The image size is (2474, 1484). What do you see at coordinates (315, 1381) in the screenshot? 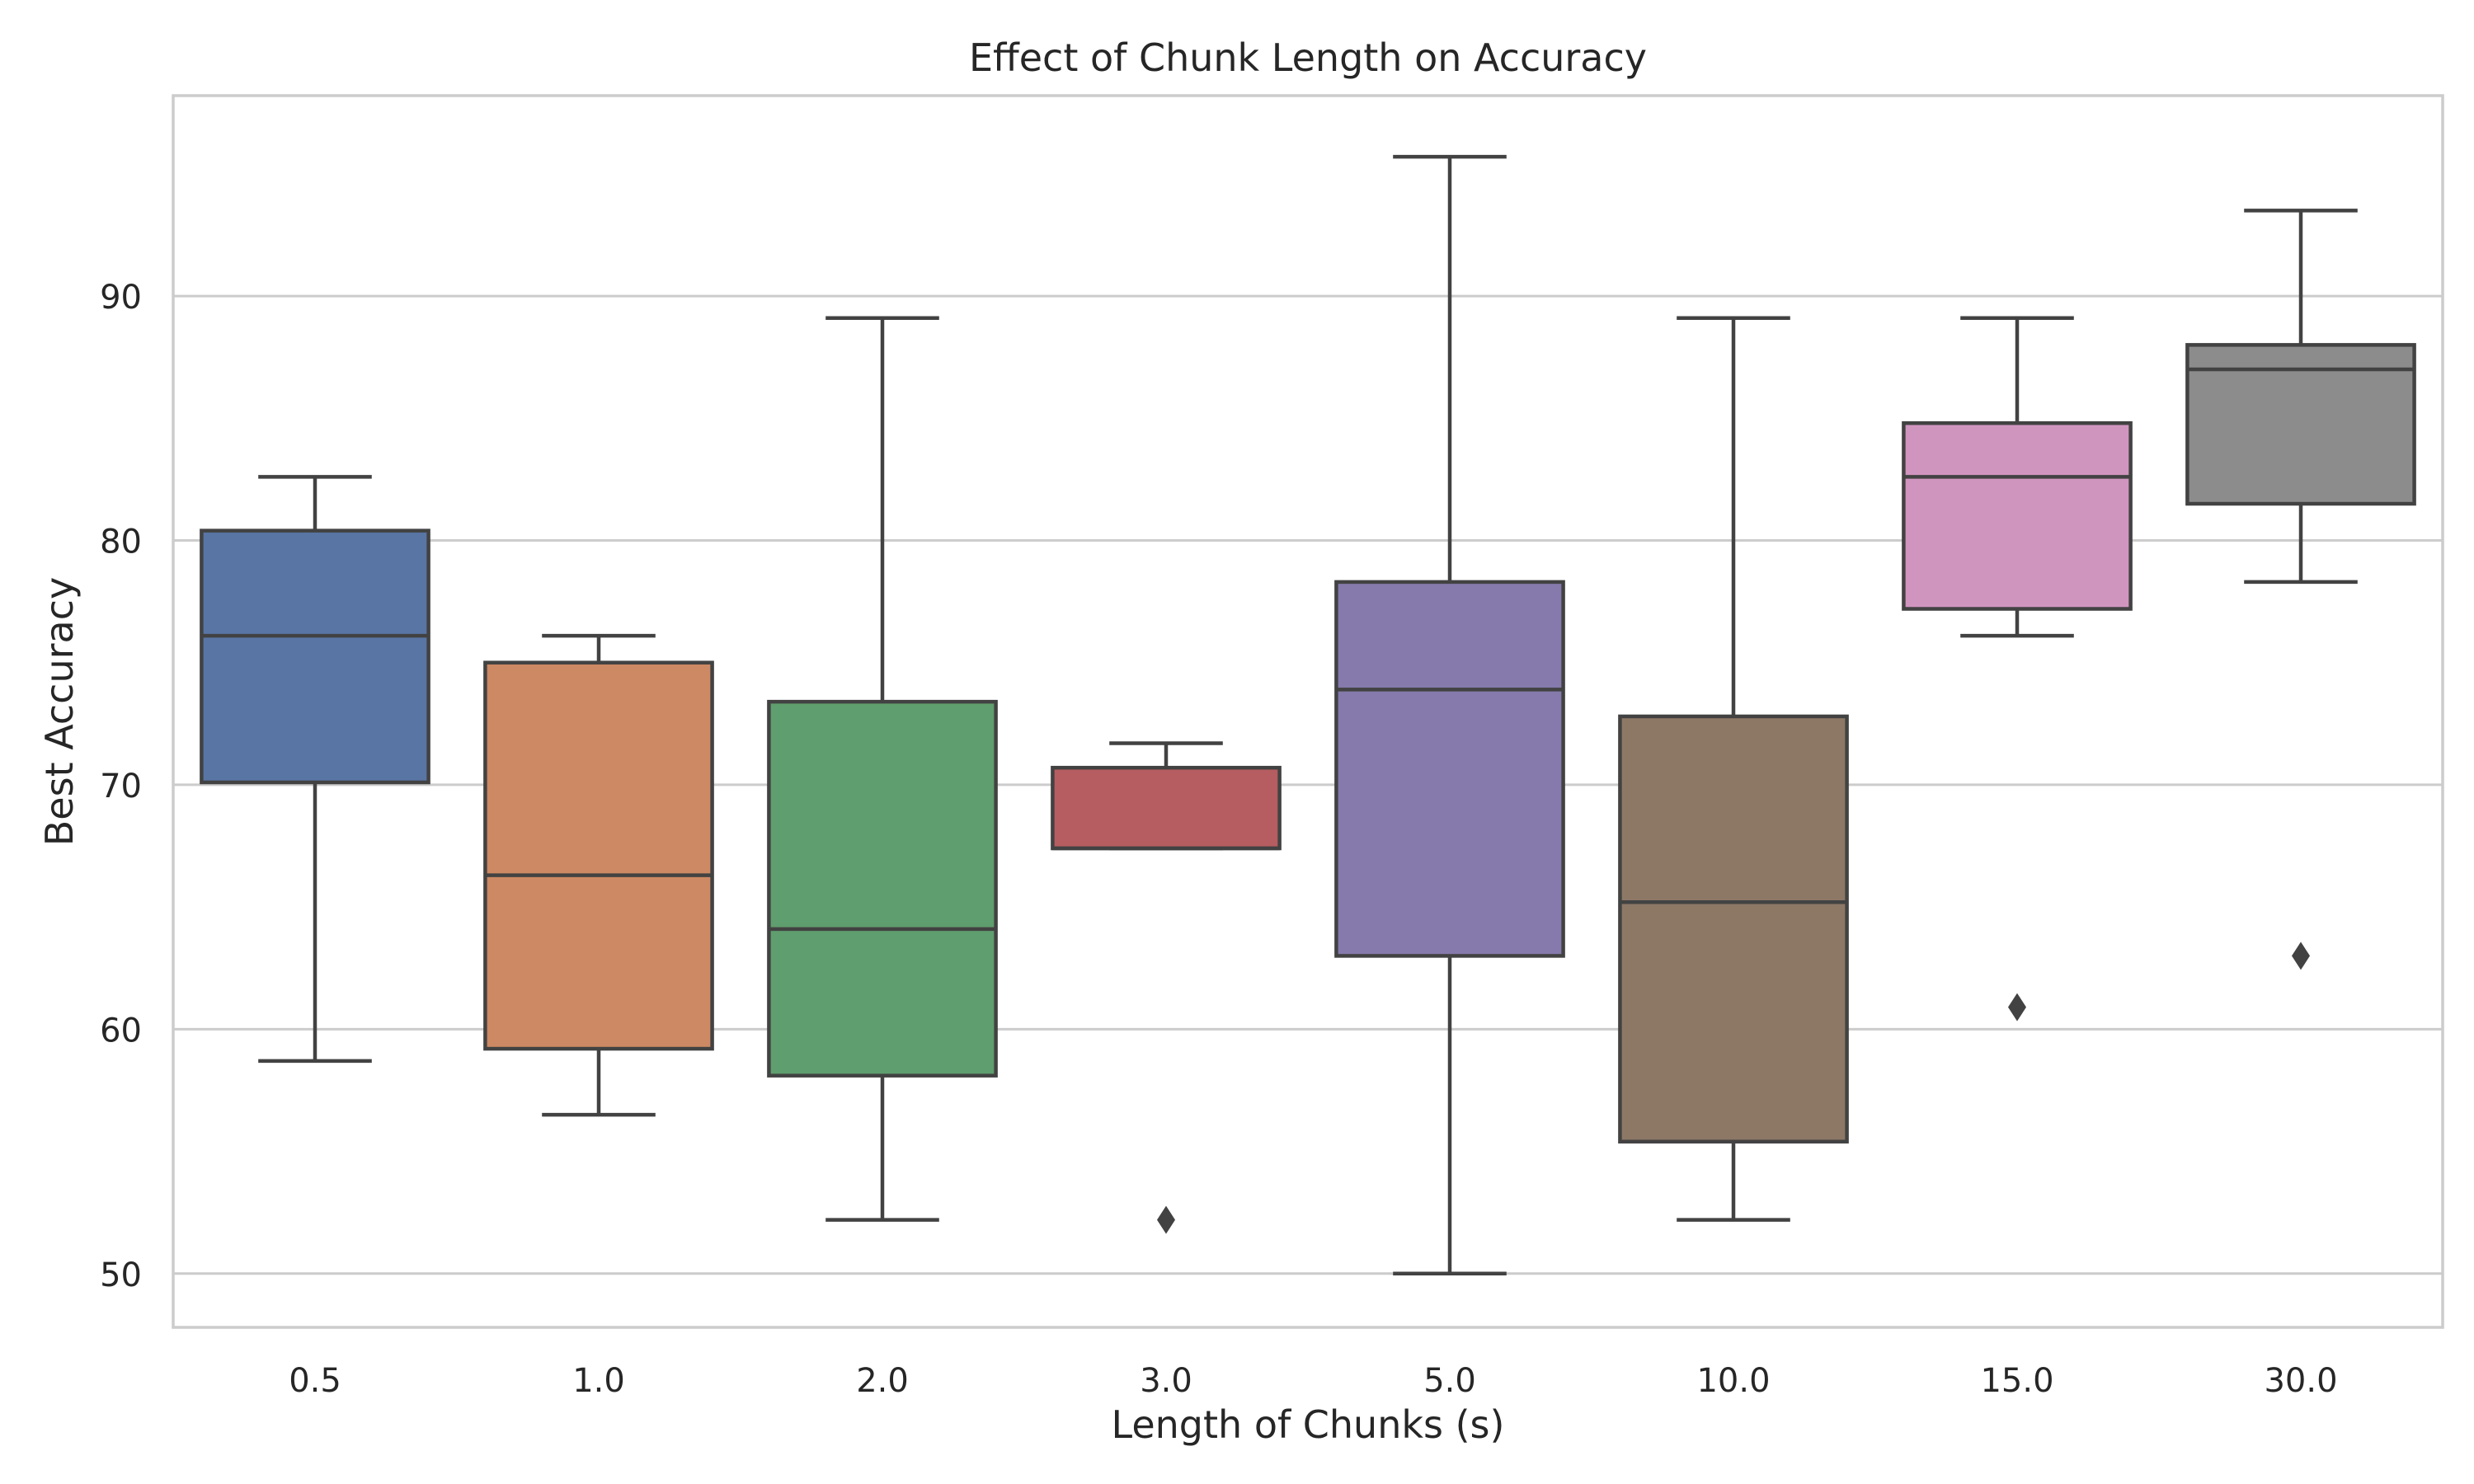
I see `x-tick-label: 0.5` at bounding box center [315, 1381].